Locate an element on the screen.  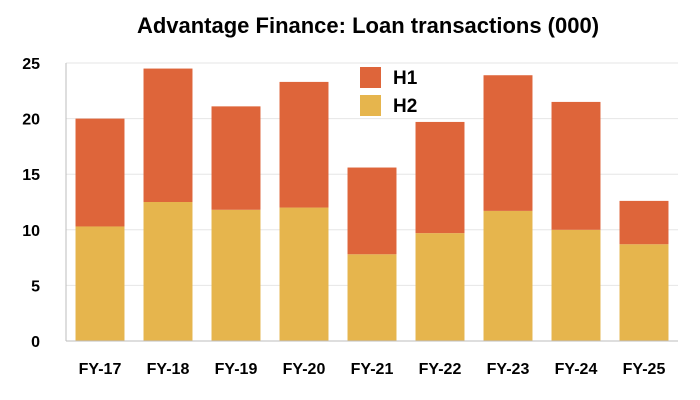
y-tick-label: 10 is located at coordinates (31, 231).